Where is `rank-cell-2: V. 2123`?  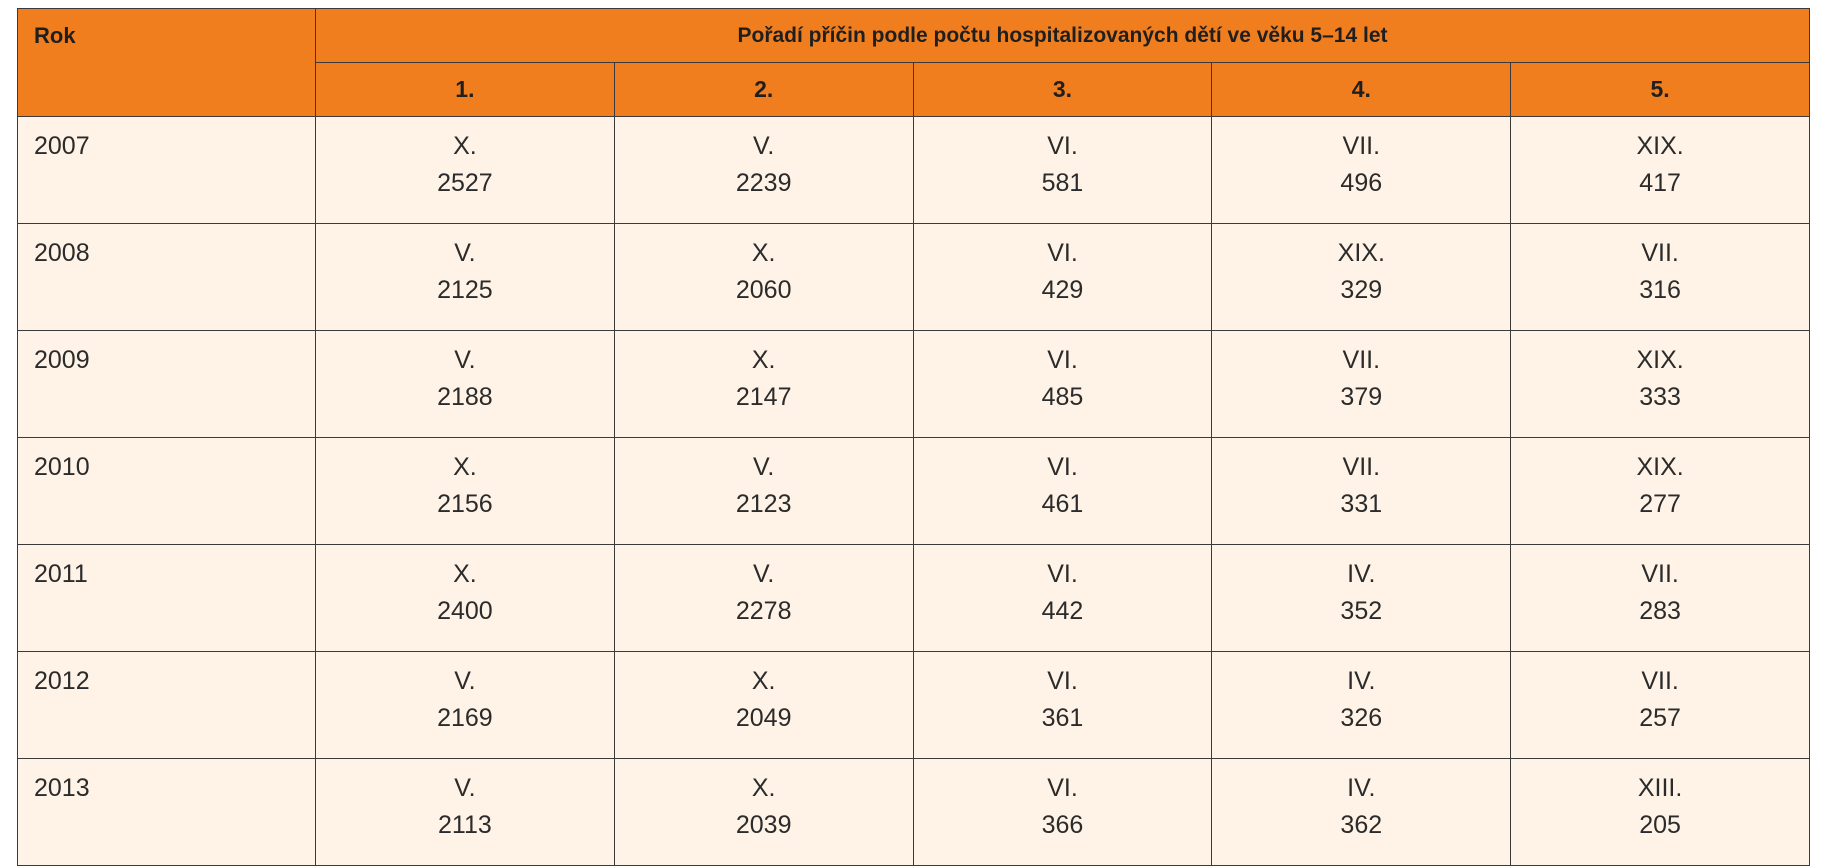
rank-cell-2: V. 2123 is located at coordinates (763, 491).